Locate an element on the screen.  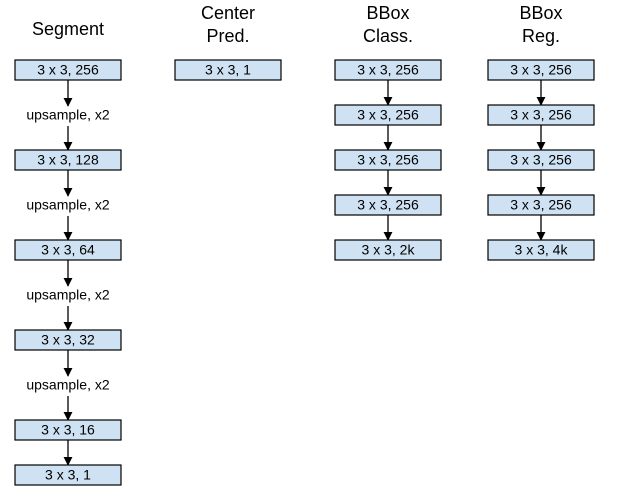
layer-label: 3 x 3, 64 is located at coordinates (68, 250).